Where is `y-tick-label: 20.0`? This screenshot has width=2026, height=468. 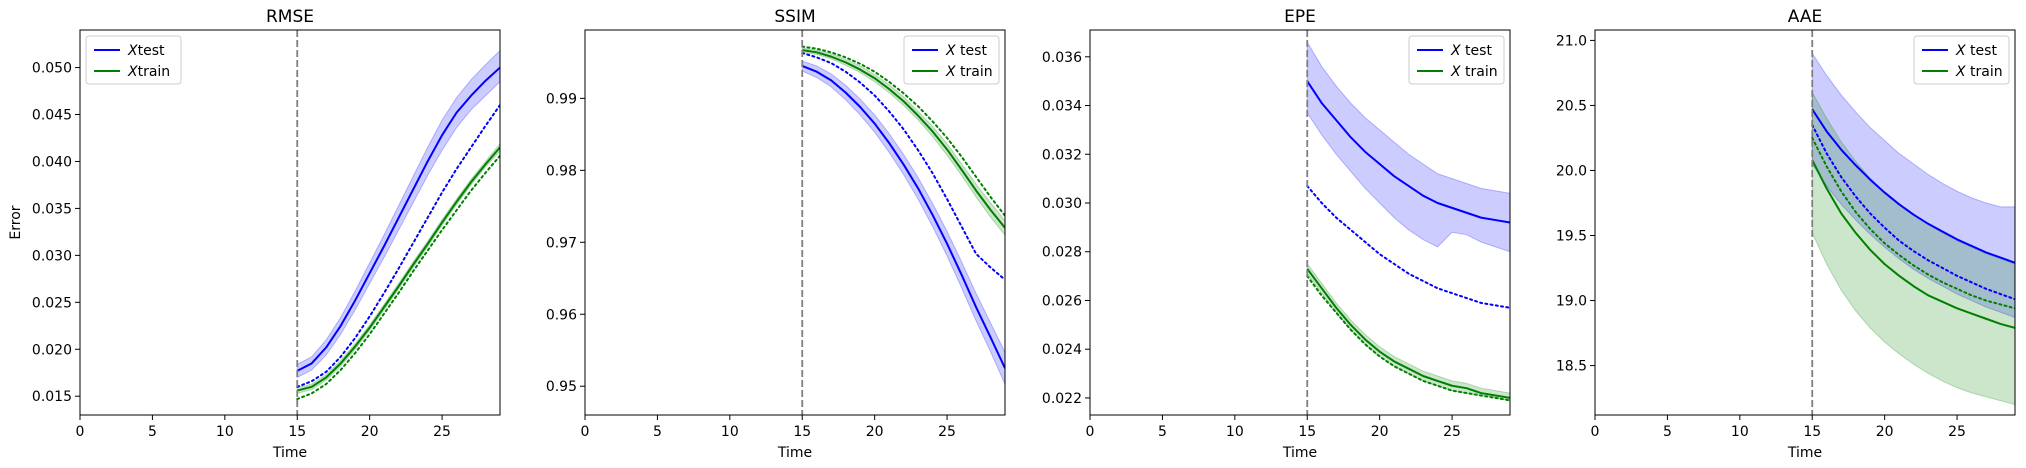
y-tick-label: 20.0 is located at coordinates (1571, 171).